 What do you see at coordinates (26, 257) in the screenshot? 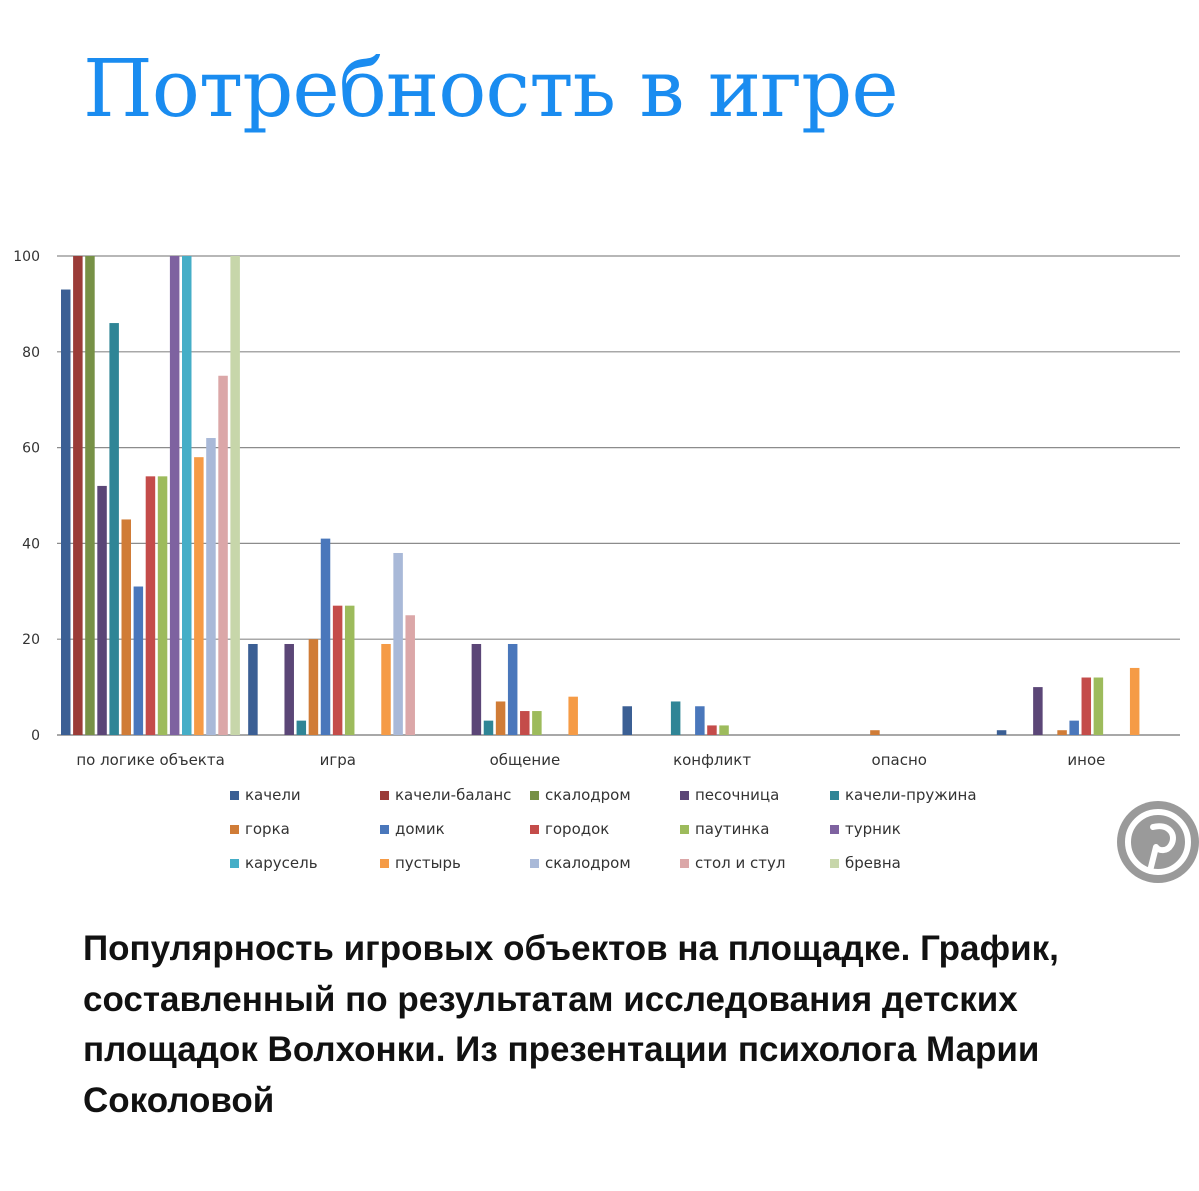
I see `y-tick-label: 100` at bounding box center [26, 257].